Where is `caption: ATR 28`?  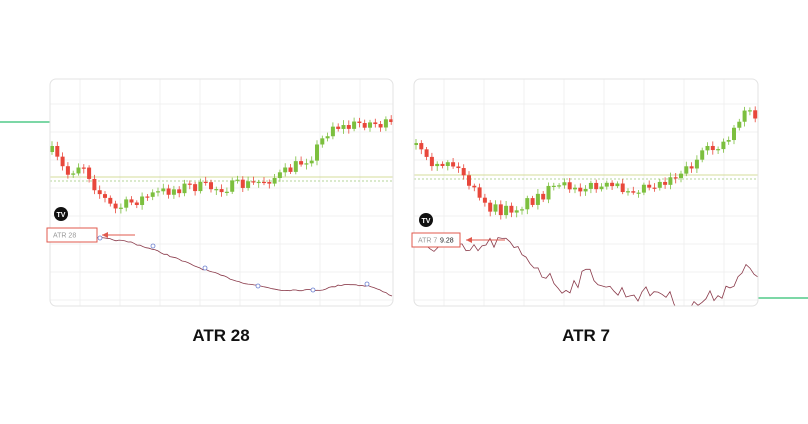
caption: ATR 28 is located at coordinates (220, 335).